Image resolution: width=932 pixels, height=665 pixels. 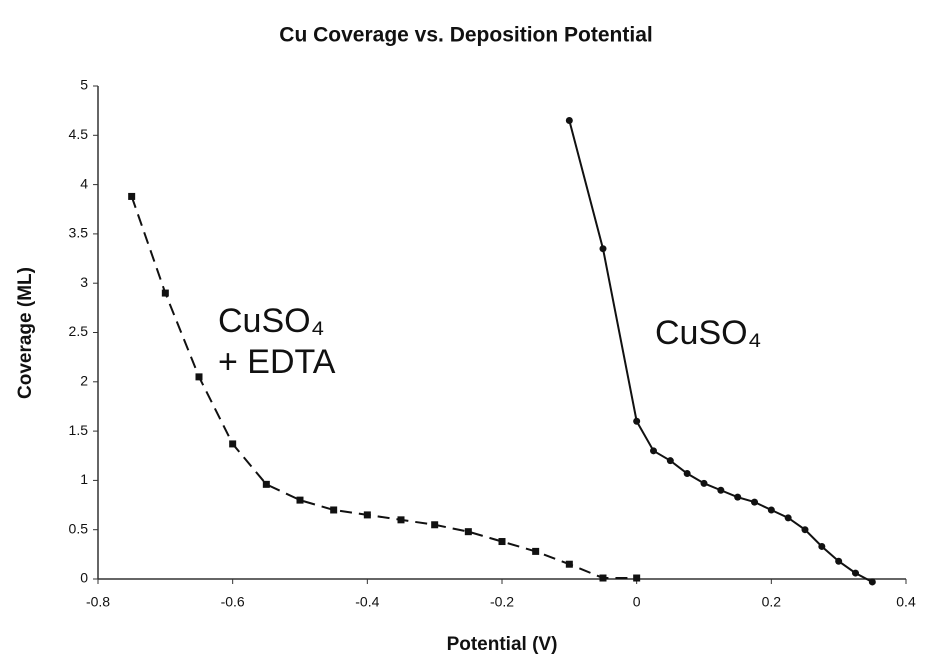 I want to click on y-tick-label: 3.5, so click(x=79, y=233).